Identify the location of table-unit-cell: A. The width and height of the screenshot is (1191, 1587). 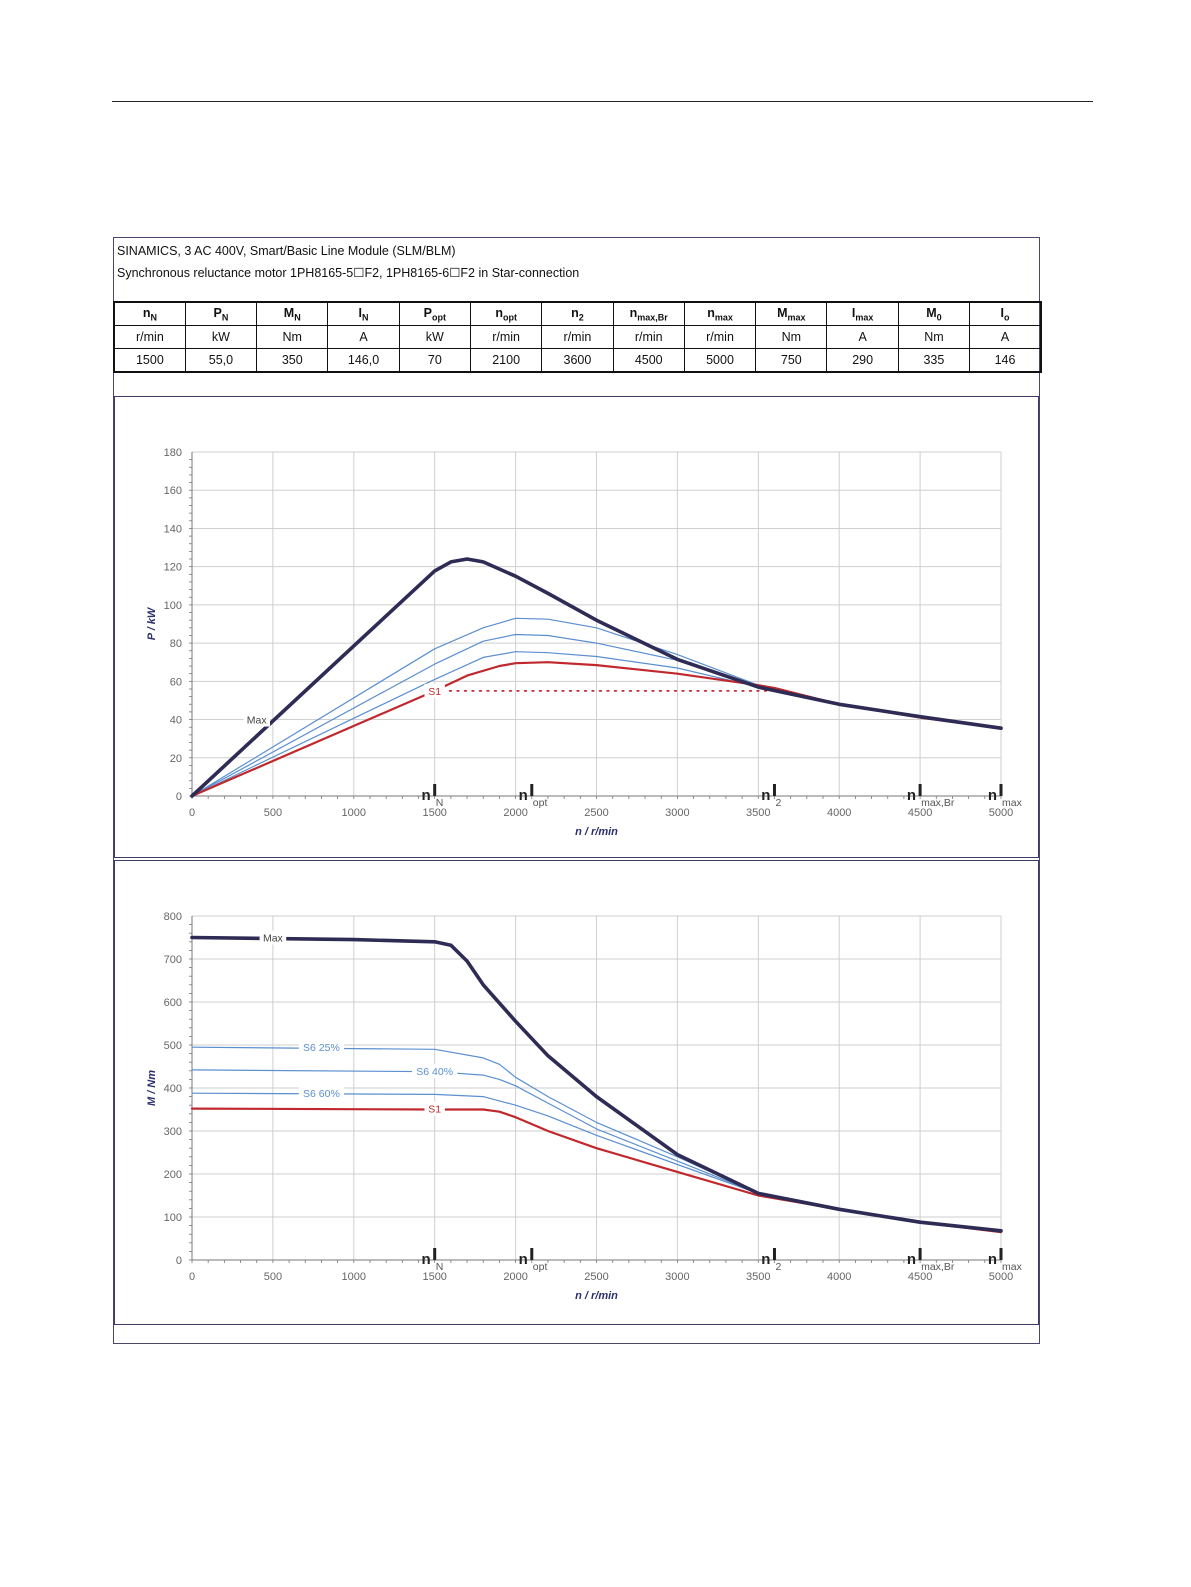
(862, 337).